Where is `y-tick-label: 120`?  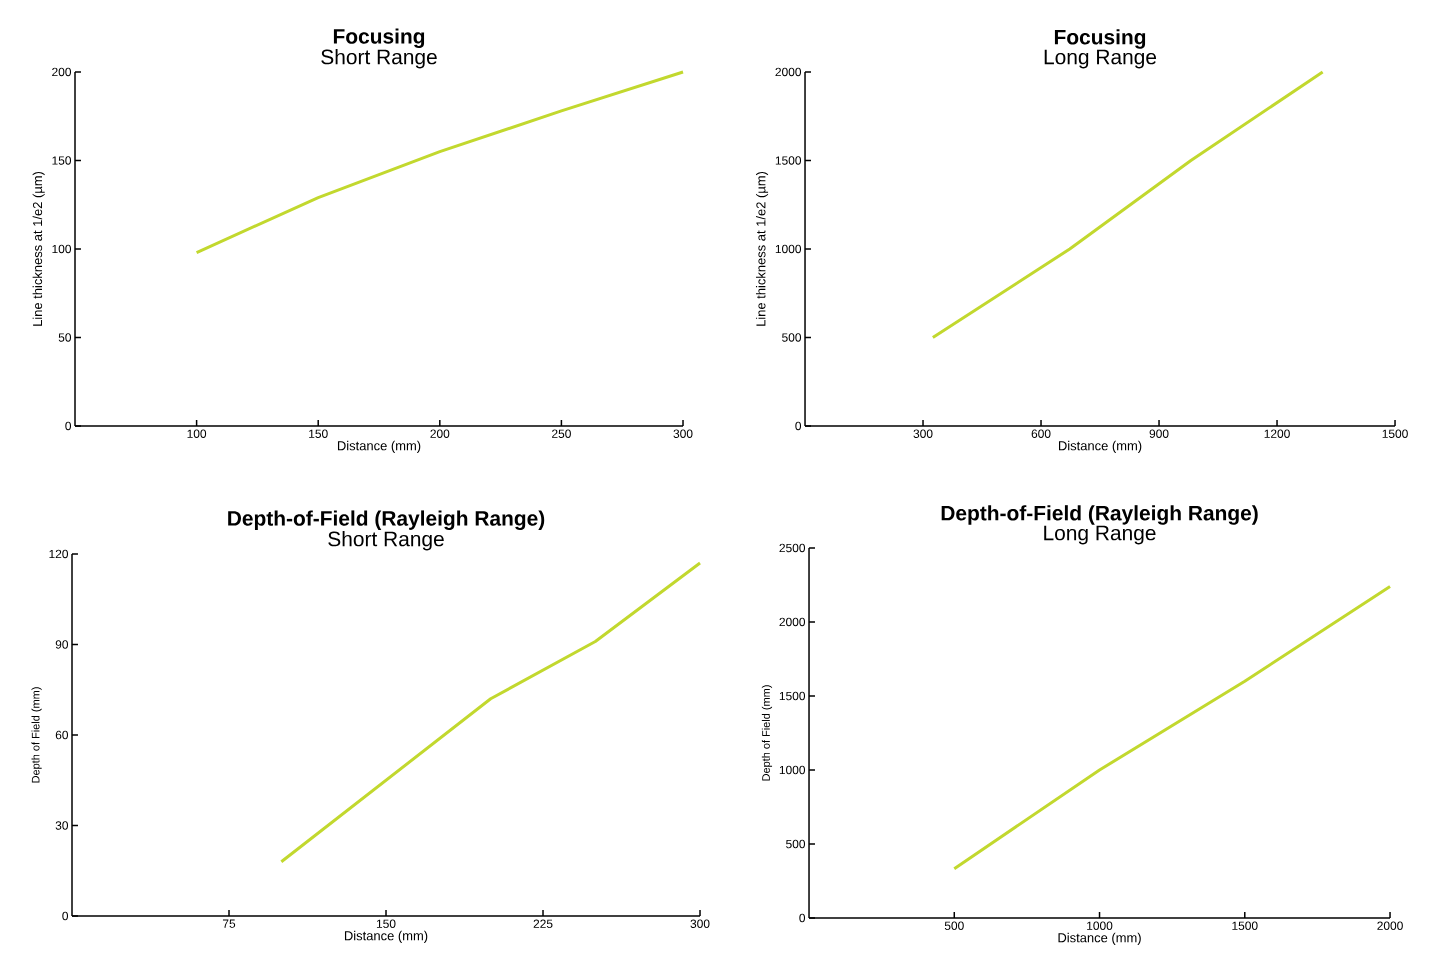
y-tick-label: 120 is located at coordinates (59, 554).